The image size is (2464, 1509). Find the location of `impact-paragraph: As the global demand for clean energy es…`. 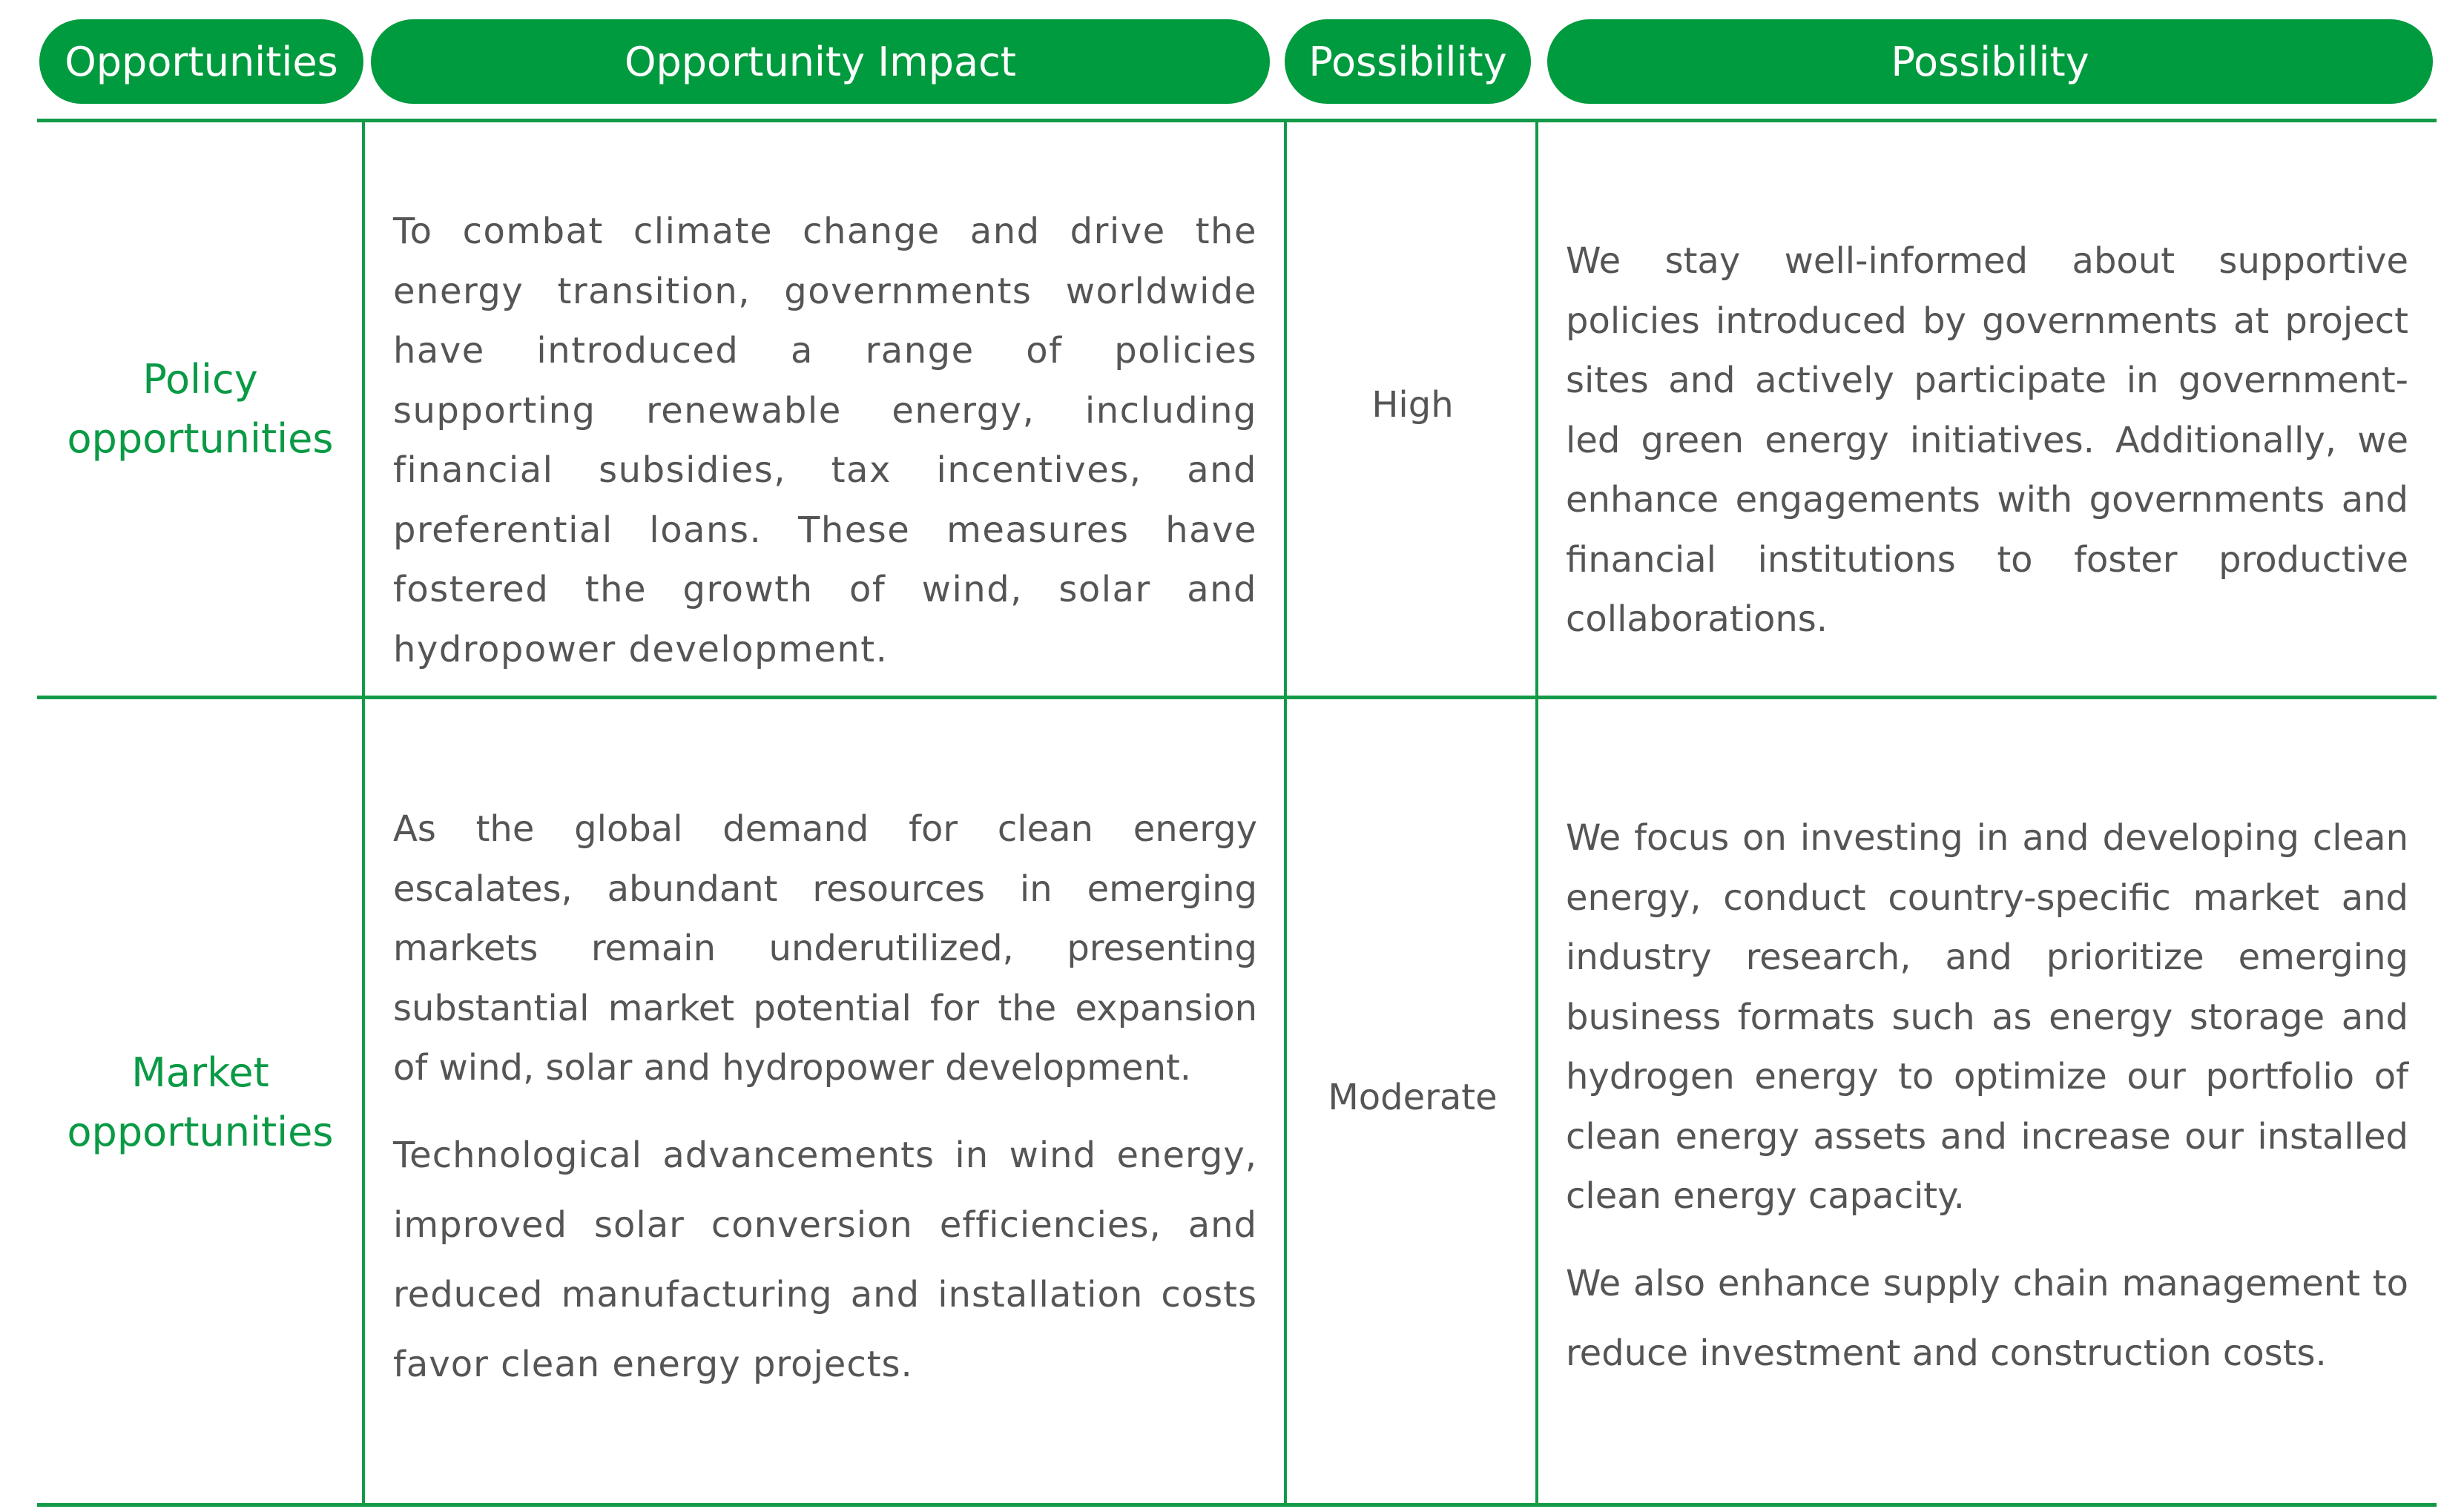

impact-paragraph: As the global demand for clean energy es… is located at coordinates (825, 948).